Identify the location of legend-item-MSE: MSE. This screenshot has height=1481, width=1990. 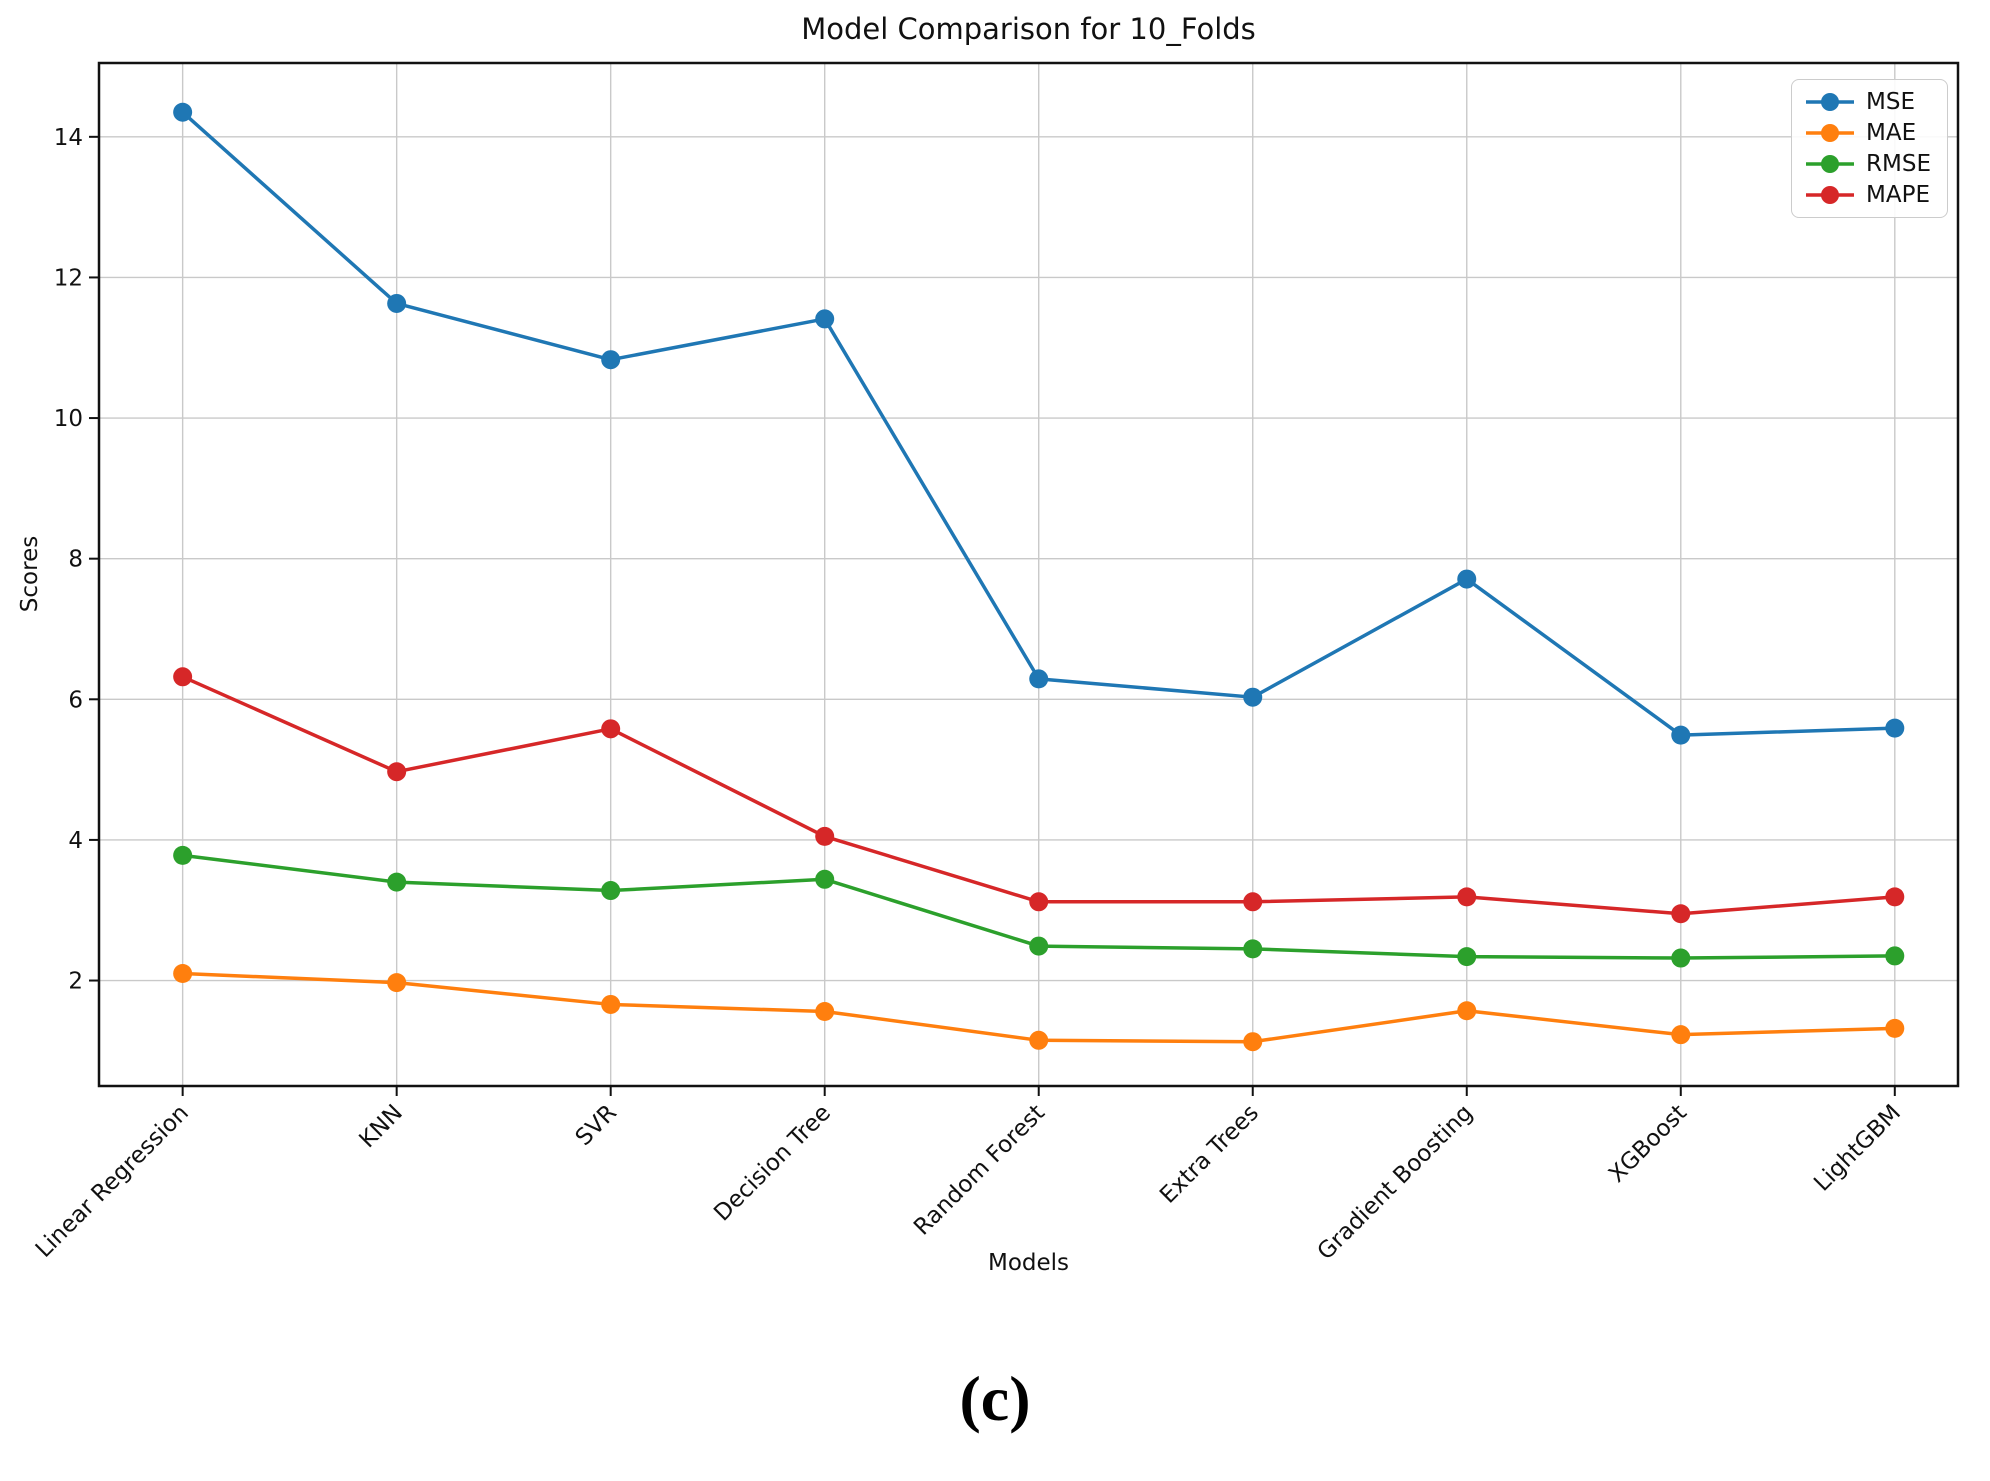
(1867, 102).